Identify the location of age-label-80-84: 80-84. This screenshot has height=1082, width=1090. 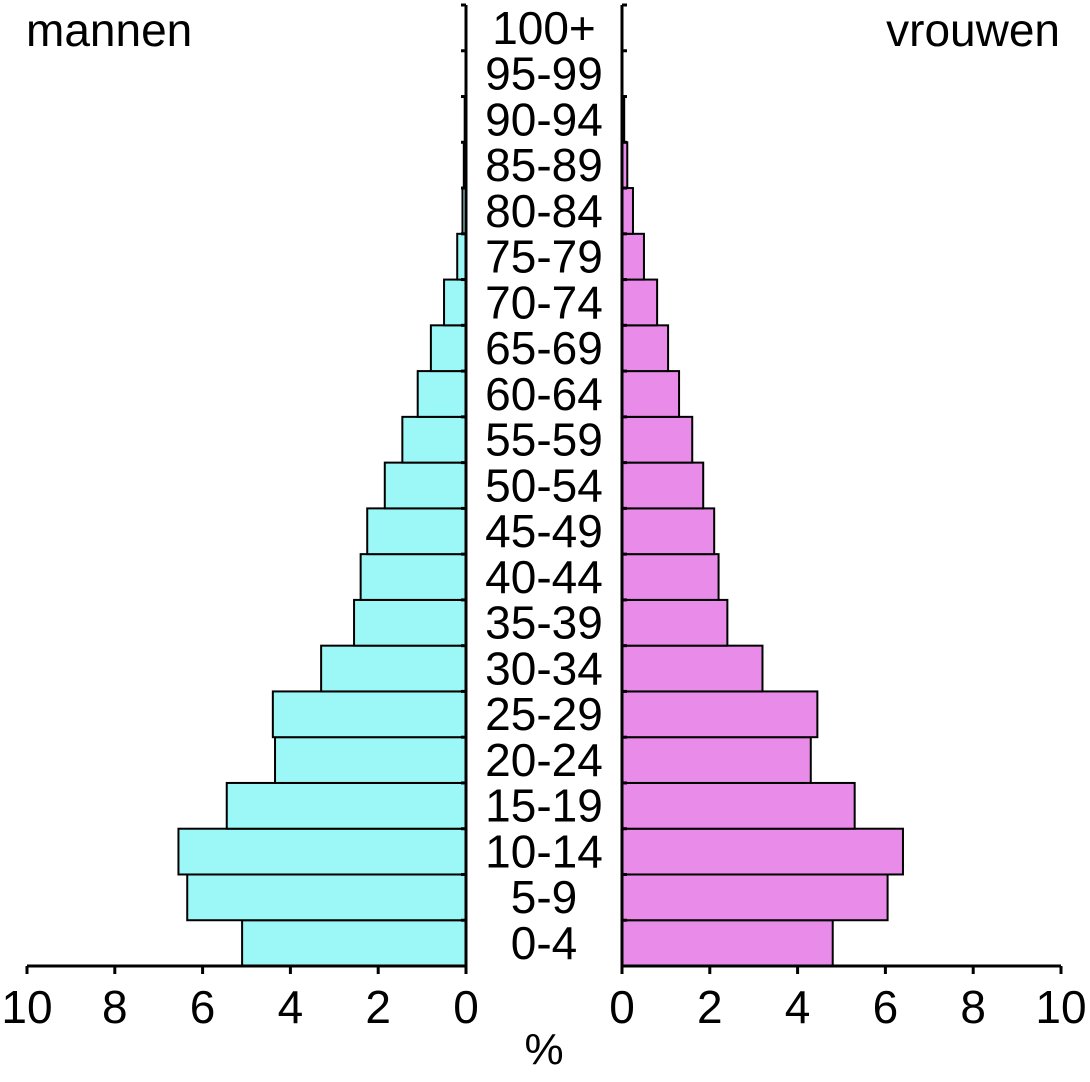
(544, 211).